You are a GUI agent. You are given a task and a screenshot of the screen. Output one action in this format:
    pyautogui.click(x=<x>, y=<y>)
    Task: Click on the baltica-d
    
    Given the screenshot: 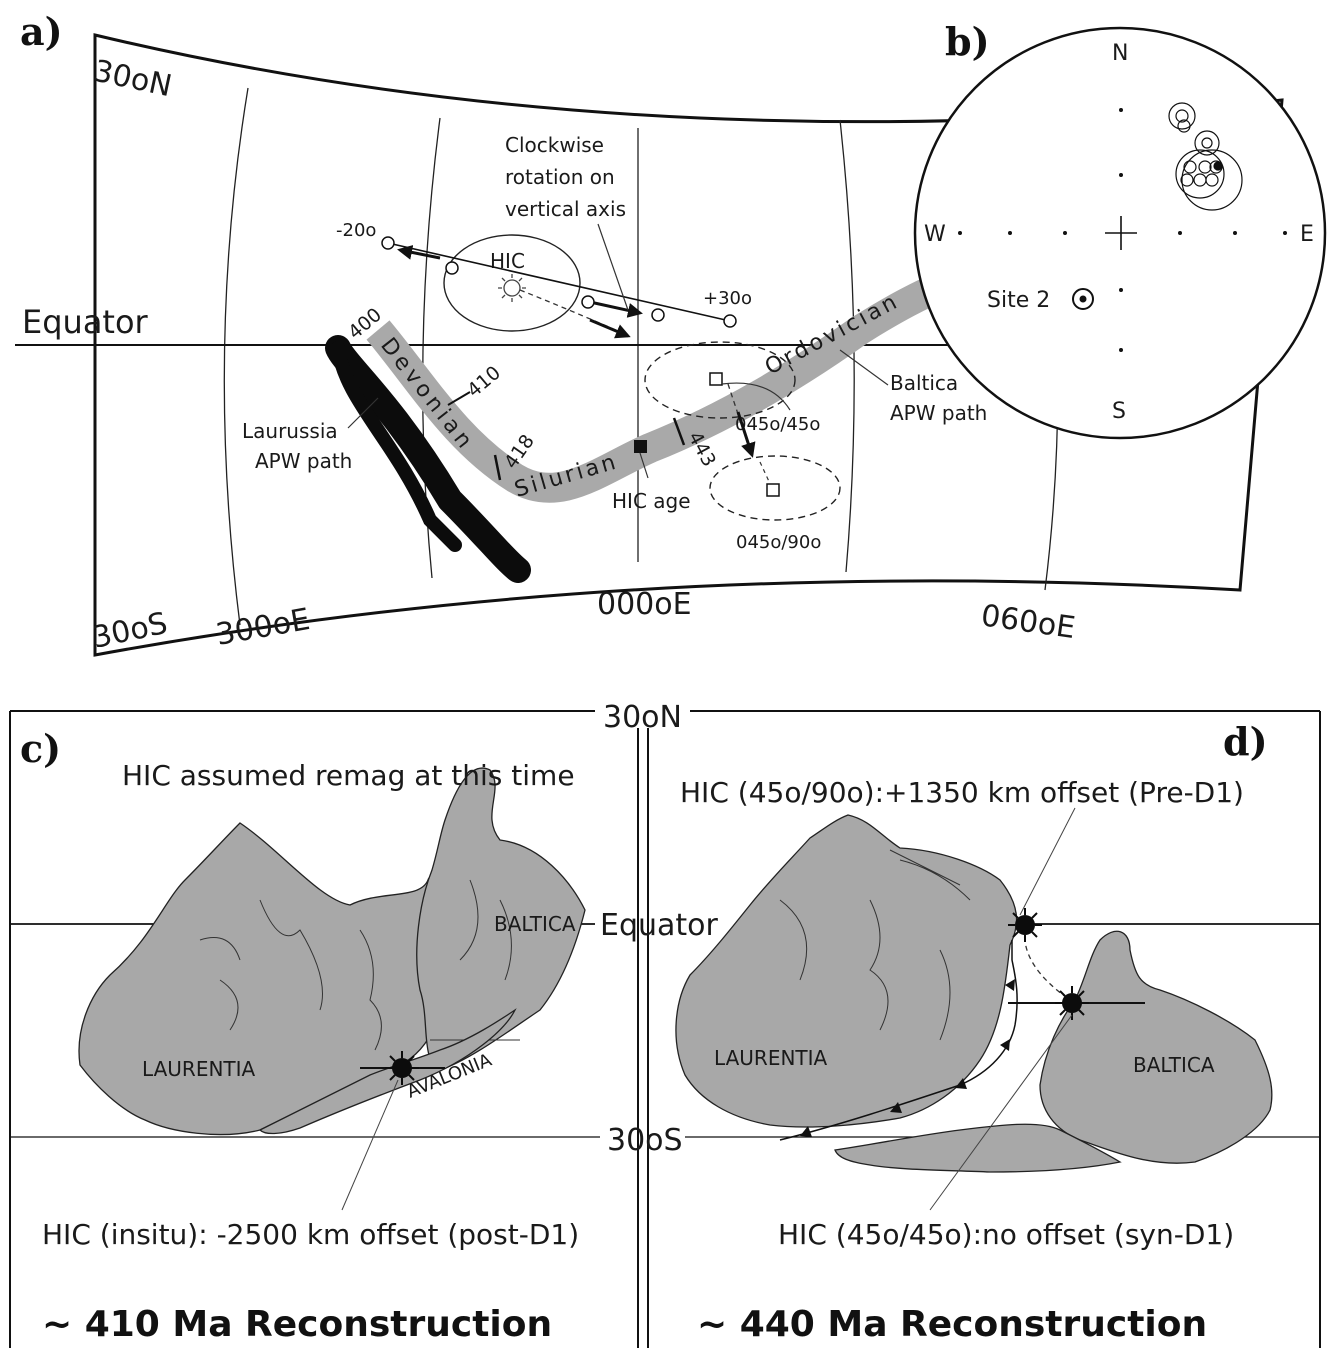 What is the action you would take?
    pyautogui.click(x=1156, y=1047)
    